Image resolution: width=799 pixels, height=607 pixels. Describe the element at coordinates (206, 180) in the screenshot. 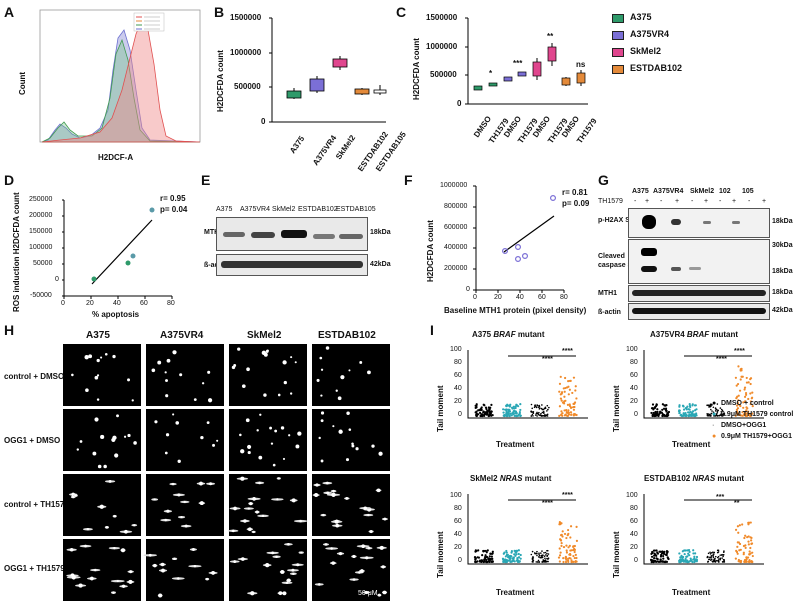

I see `panel-label-e: E` at that location.